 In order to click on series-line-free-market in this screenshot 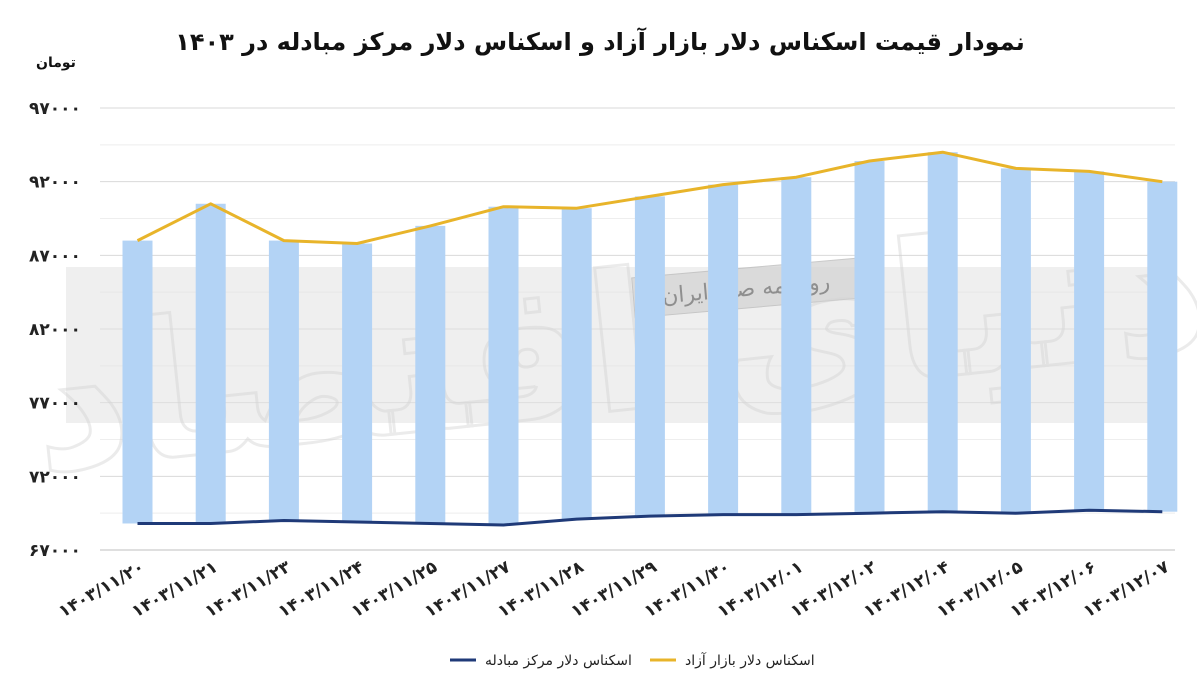, I will do `click(649, 197)`.